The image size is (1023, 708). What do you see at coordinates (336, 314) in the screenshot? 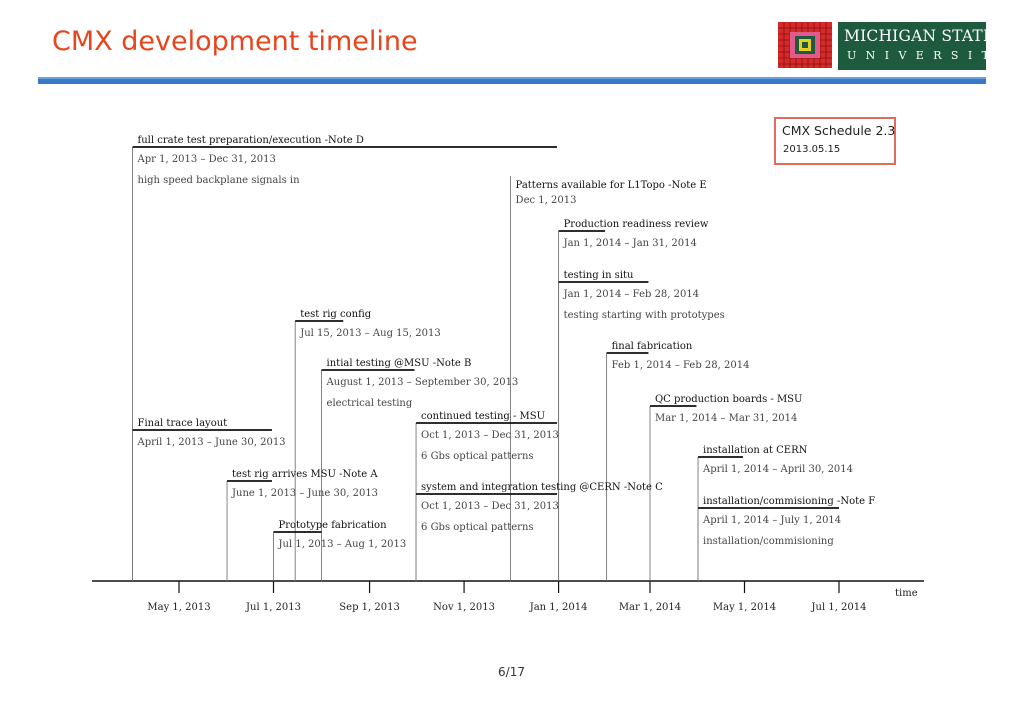
I see `task-name: test rig config` at bounding box center [336, 314].